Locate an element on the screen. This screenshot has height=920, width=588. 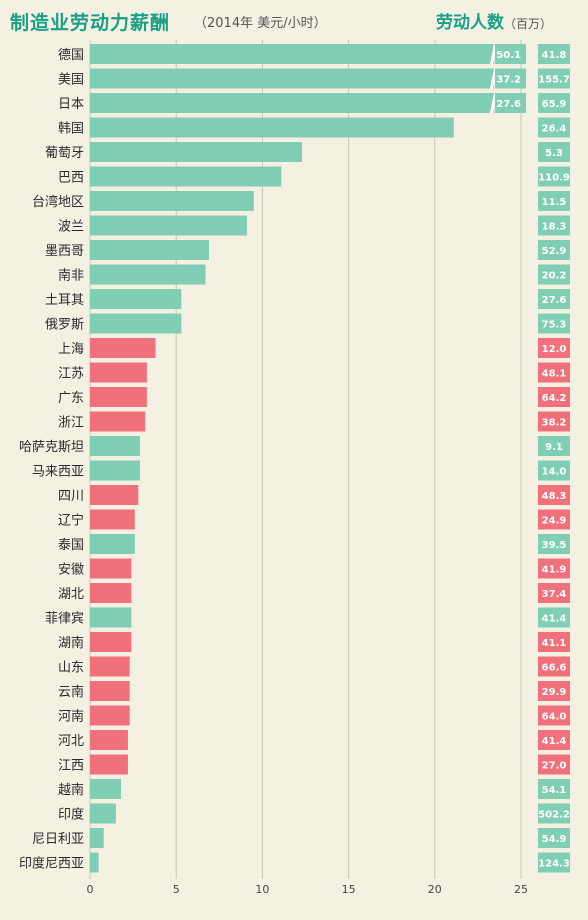
worker-count-value: 41.8 is located at coordinates (554, 55).